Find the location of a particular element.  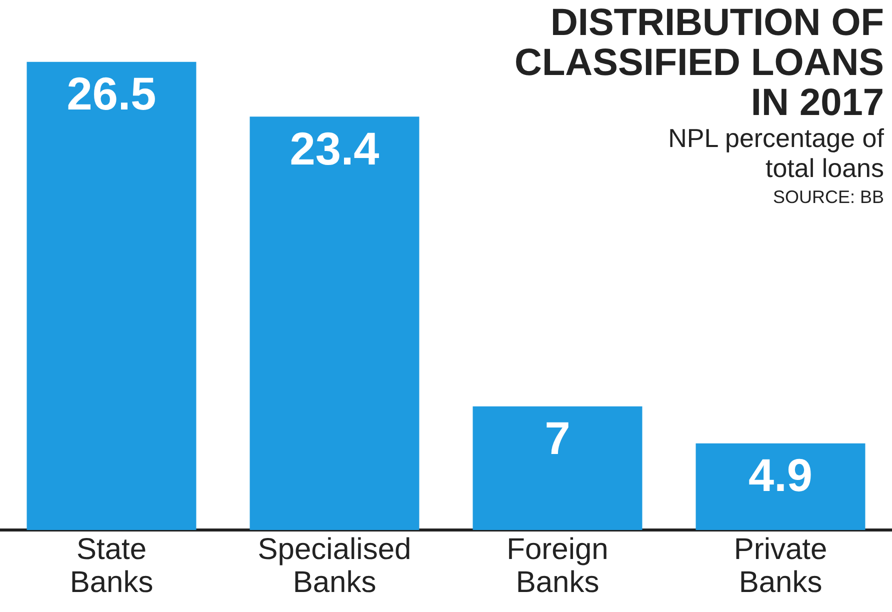

x-tick-label: State Banks is located at coordinates (112, 565).